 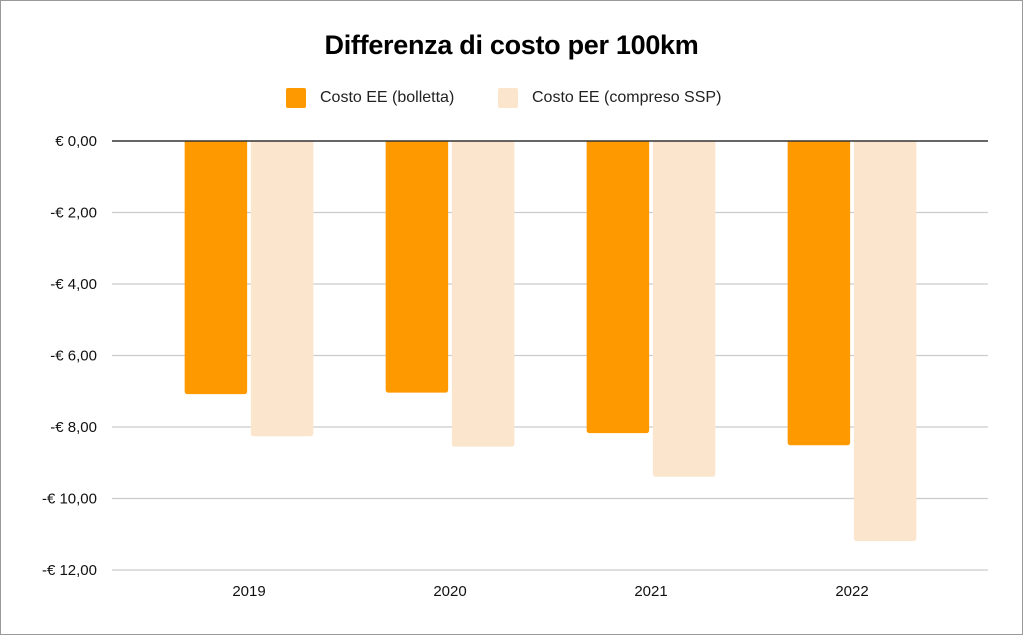 I want to click on legend-label-bolletta: Costo EE (bolletta), so click(x=387, y=97).